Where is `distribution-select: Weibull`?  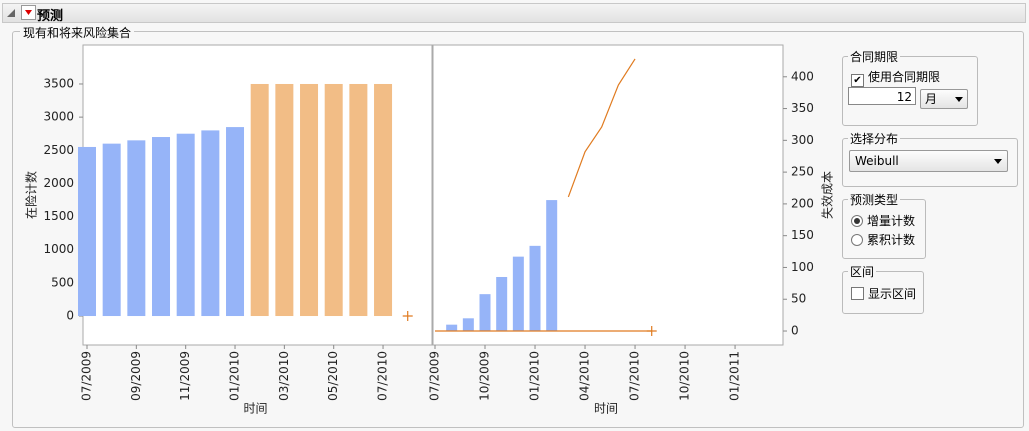
distribution-select: Weibull is located at coordinates (928, 161).